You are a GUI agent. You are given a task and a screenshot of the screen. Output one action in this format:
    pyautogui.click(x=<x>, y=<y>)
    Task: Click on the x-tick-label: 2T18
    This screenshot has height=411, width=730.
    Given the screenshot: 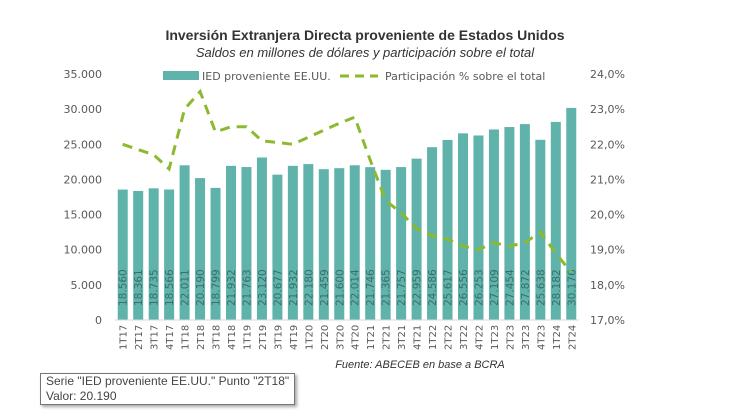 What is the action you would take?
    pyautogui.click(x=201, y=337)
    